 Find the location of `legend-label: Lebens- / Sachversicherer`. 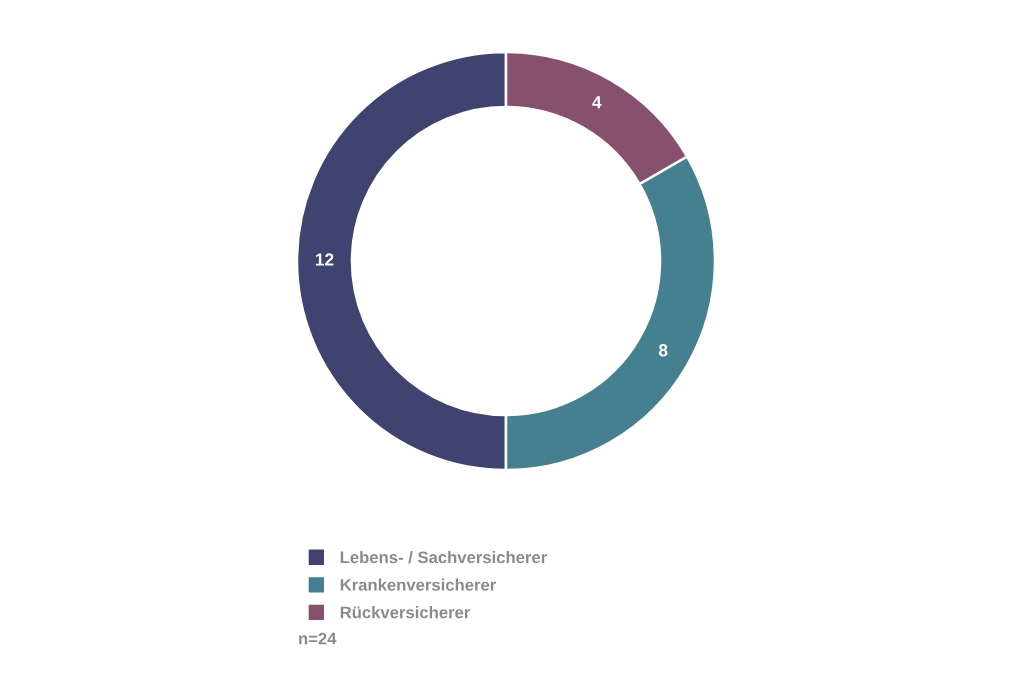

legend-label: Lebens- / Sachversicherer is located at coordinates (443, 557).